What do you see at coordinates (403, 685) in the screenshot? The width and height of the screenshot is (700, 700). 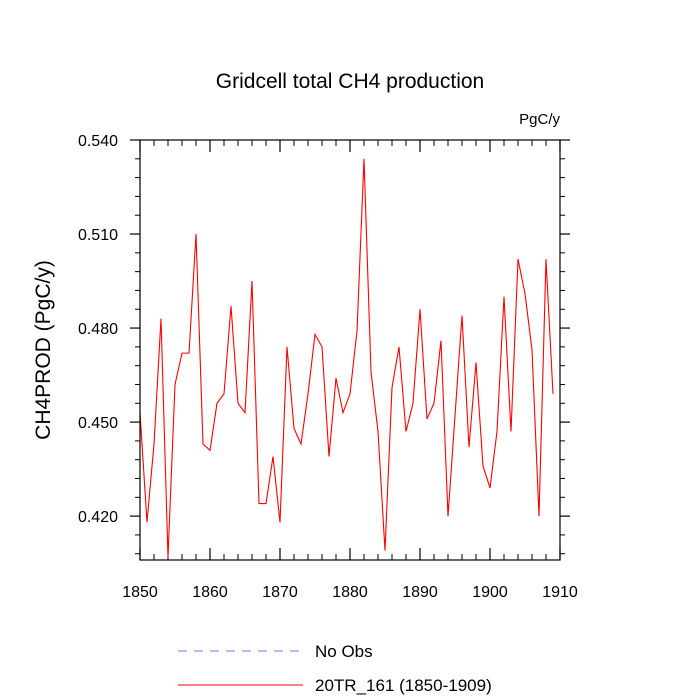 I see `legend-label: 20TR_161 (1850-1909)` at bounding box center [403, 685].